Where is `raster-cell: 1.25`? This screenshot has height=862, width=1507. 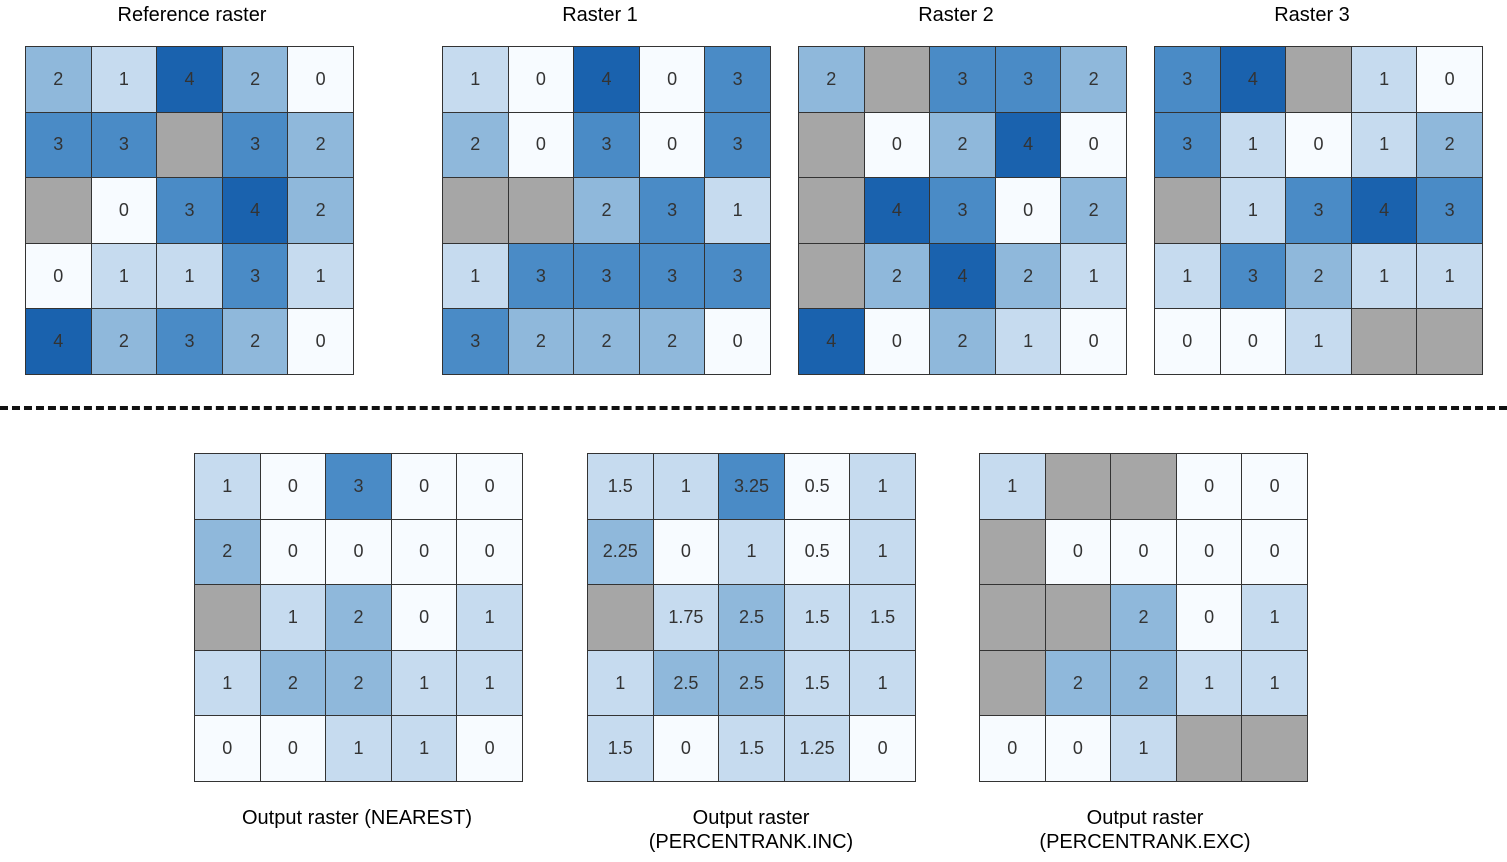
raster-cell: 1.25 is located at coordinates (817, 748).